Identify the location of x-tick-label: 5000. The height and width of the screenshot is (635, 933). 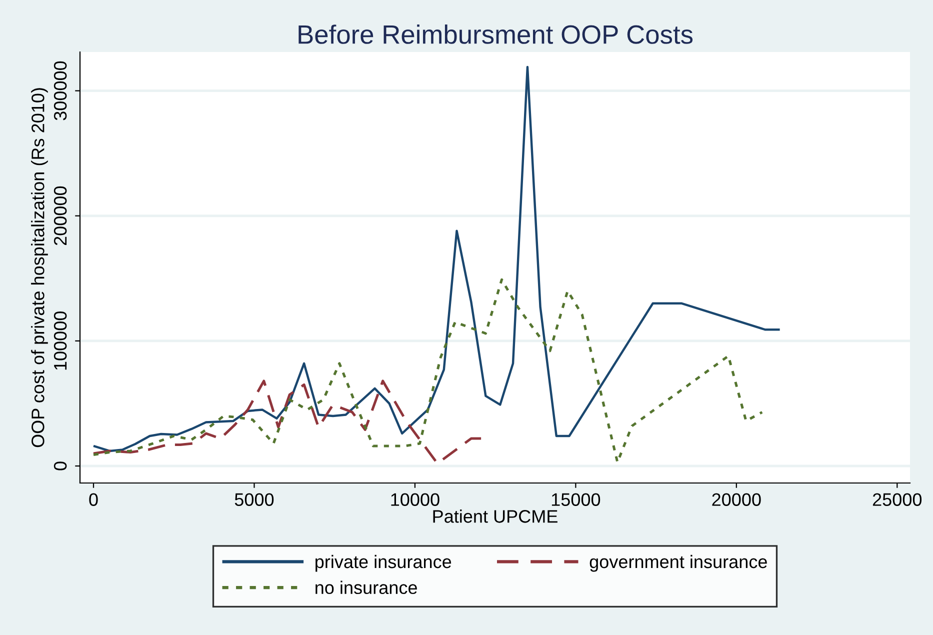
(254, 499).